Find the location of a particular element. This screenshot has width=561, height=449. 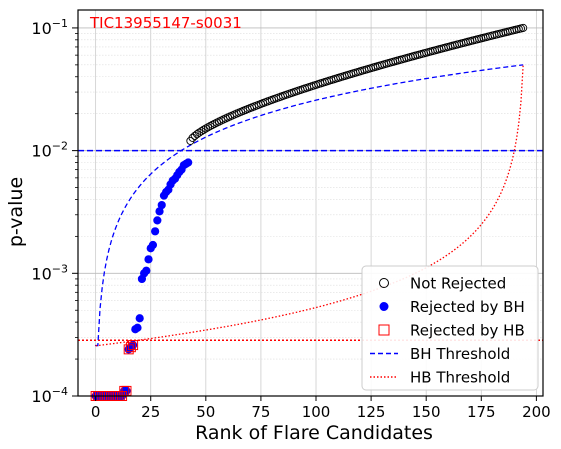

x-axis-label: Rank of Flare Candidates is located at coordinates (314, 433).